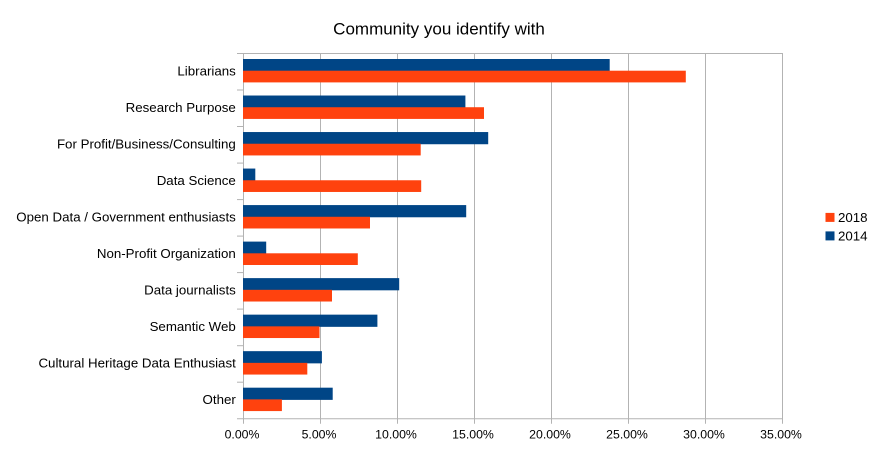 The image size is (878, 456). Describe the element at coordinates (190, 289) in the screenshot. I see `svg-text: Data journalists` at that location.